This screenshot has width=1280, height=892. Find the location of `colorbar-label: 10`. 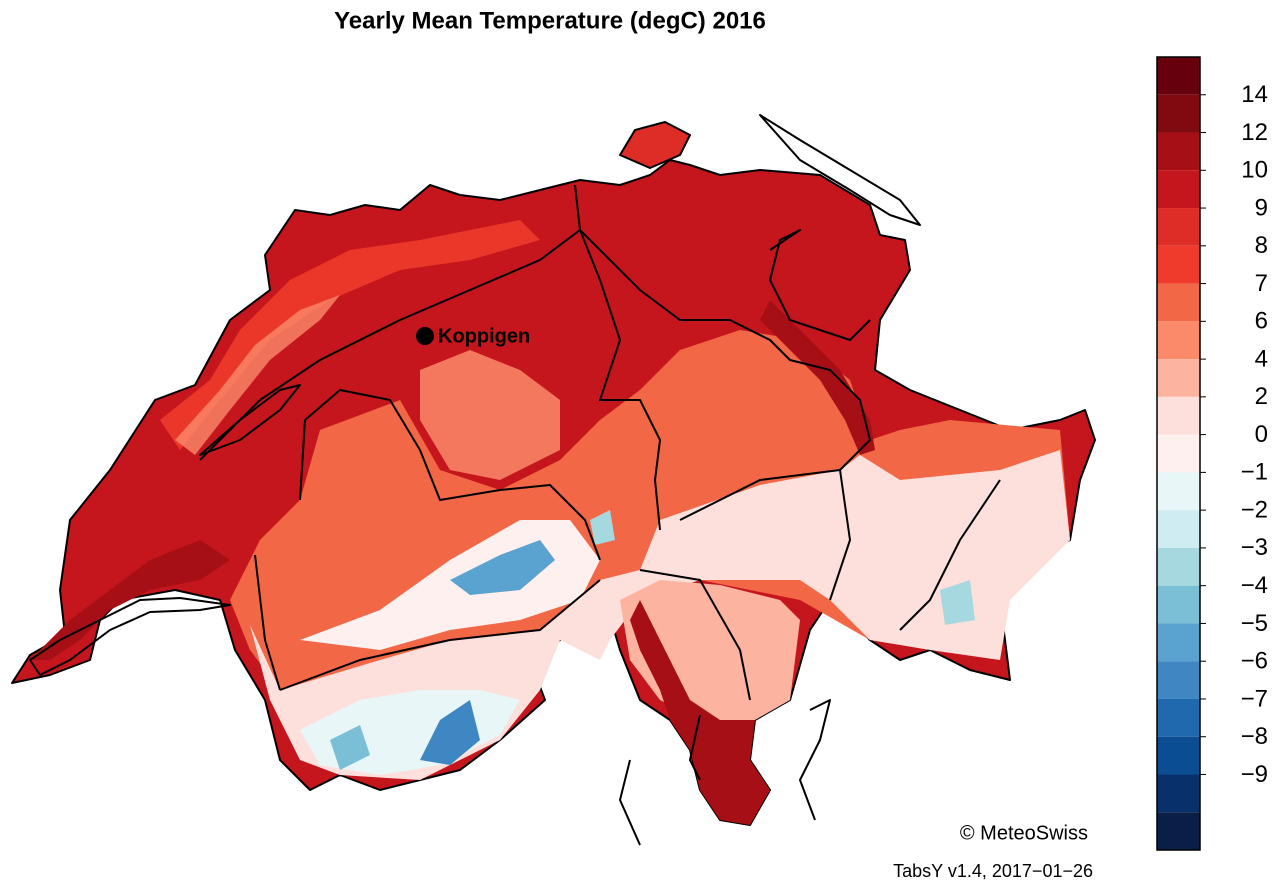

colorbar-label: 10 is located at coordinates (1254, 170).